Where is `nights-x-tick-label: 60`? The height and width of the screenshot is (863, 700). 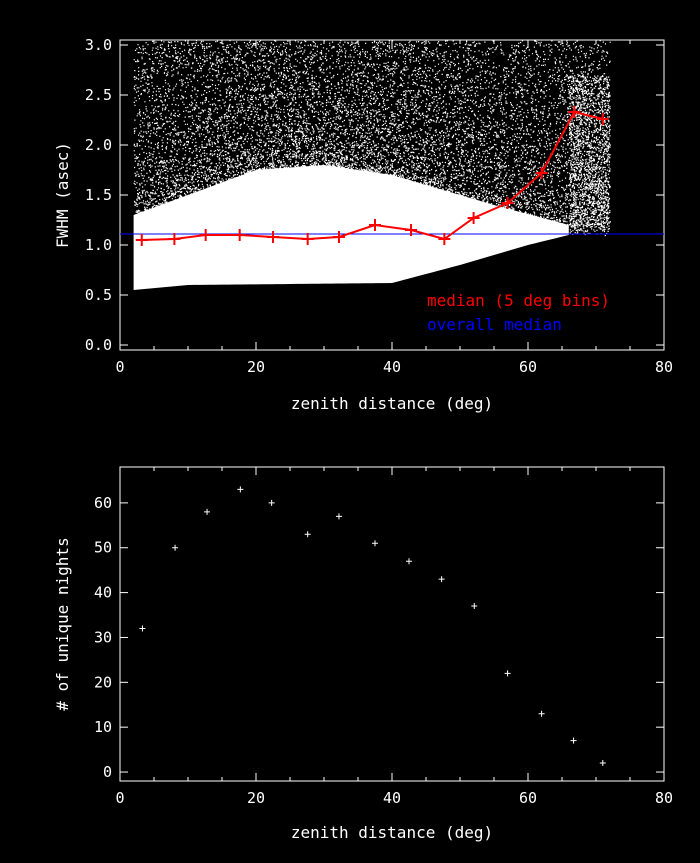
nights-x-tick-label: 60 is located at coordinates (528, 798).